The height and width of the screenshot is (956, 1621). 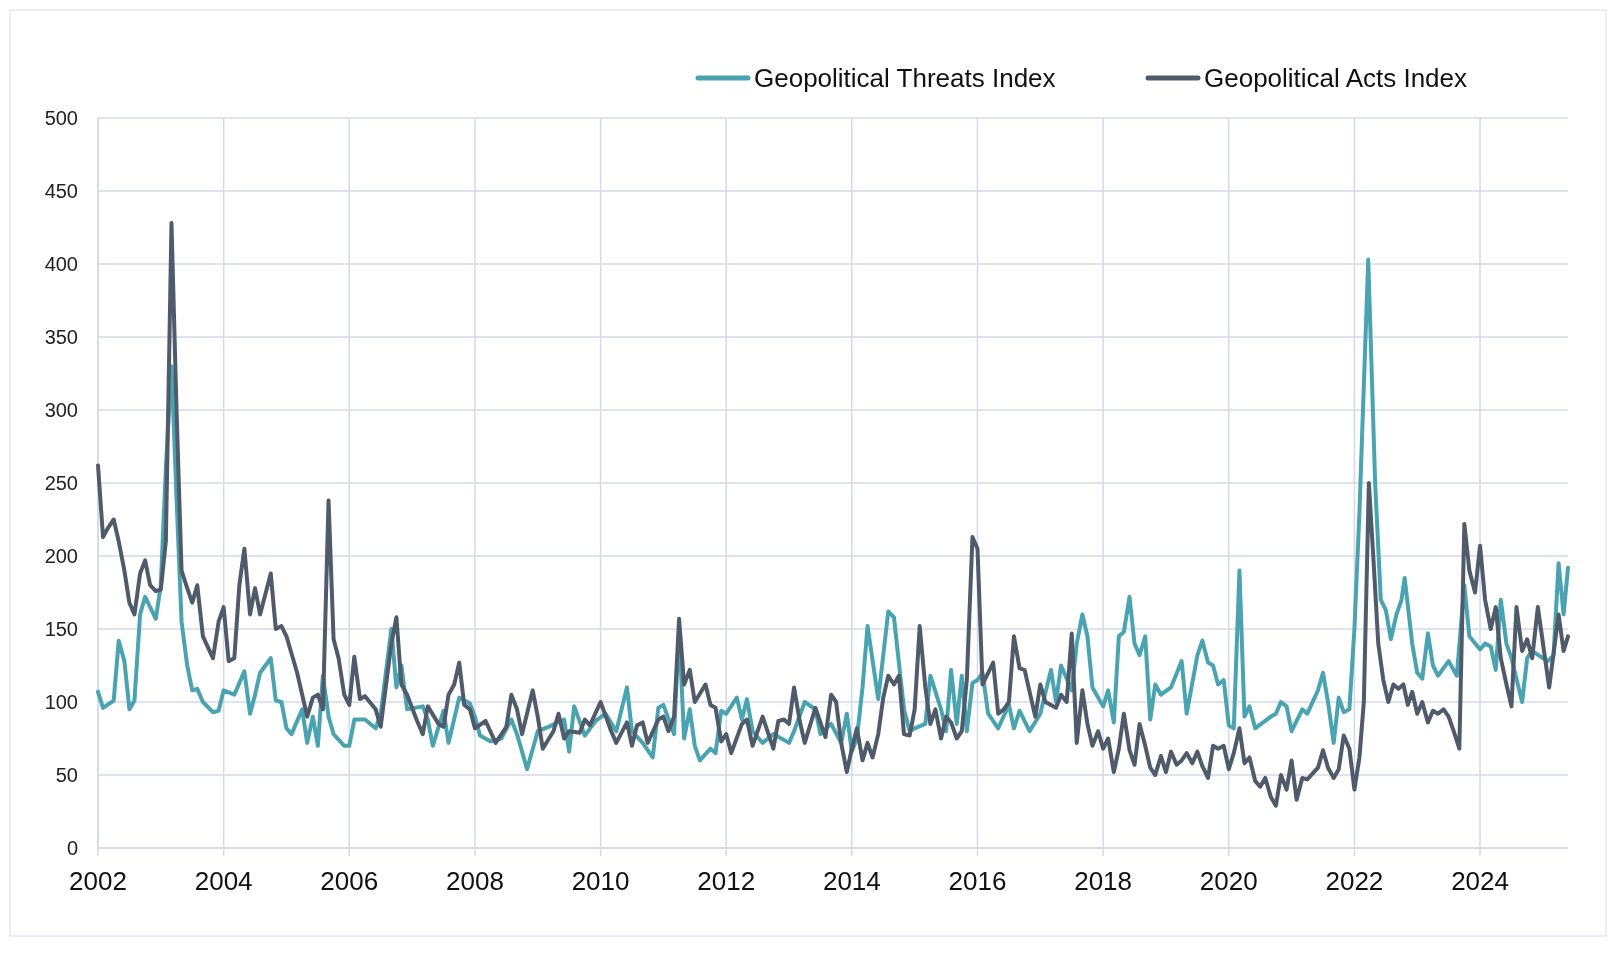 What do you see at coordinates (61, 410) in the screenshot?
I see `y-tick-label: 300` at bounding box center [61, 410].